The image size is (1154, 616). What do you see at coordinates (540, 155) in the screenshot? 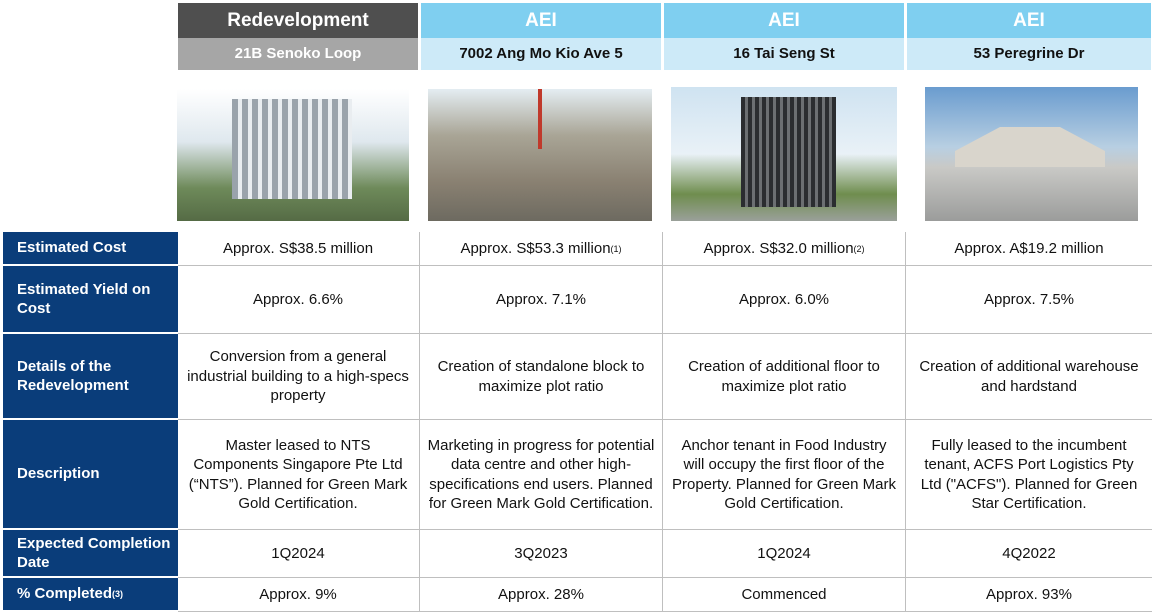
I see `photo-amk` at bounding box center [540, 155].